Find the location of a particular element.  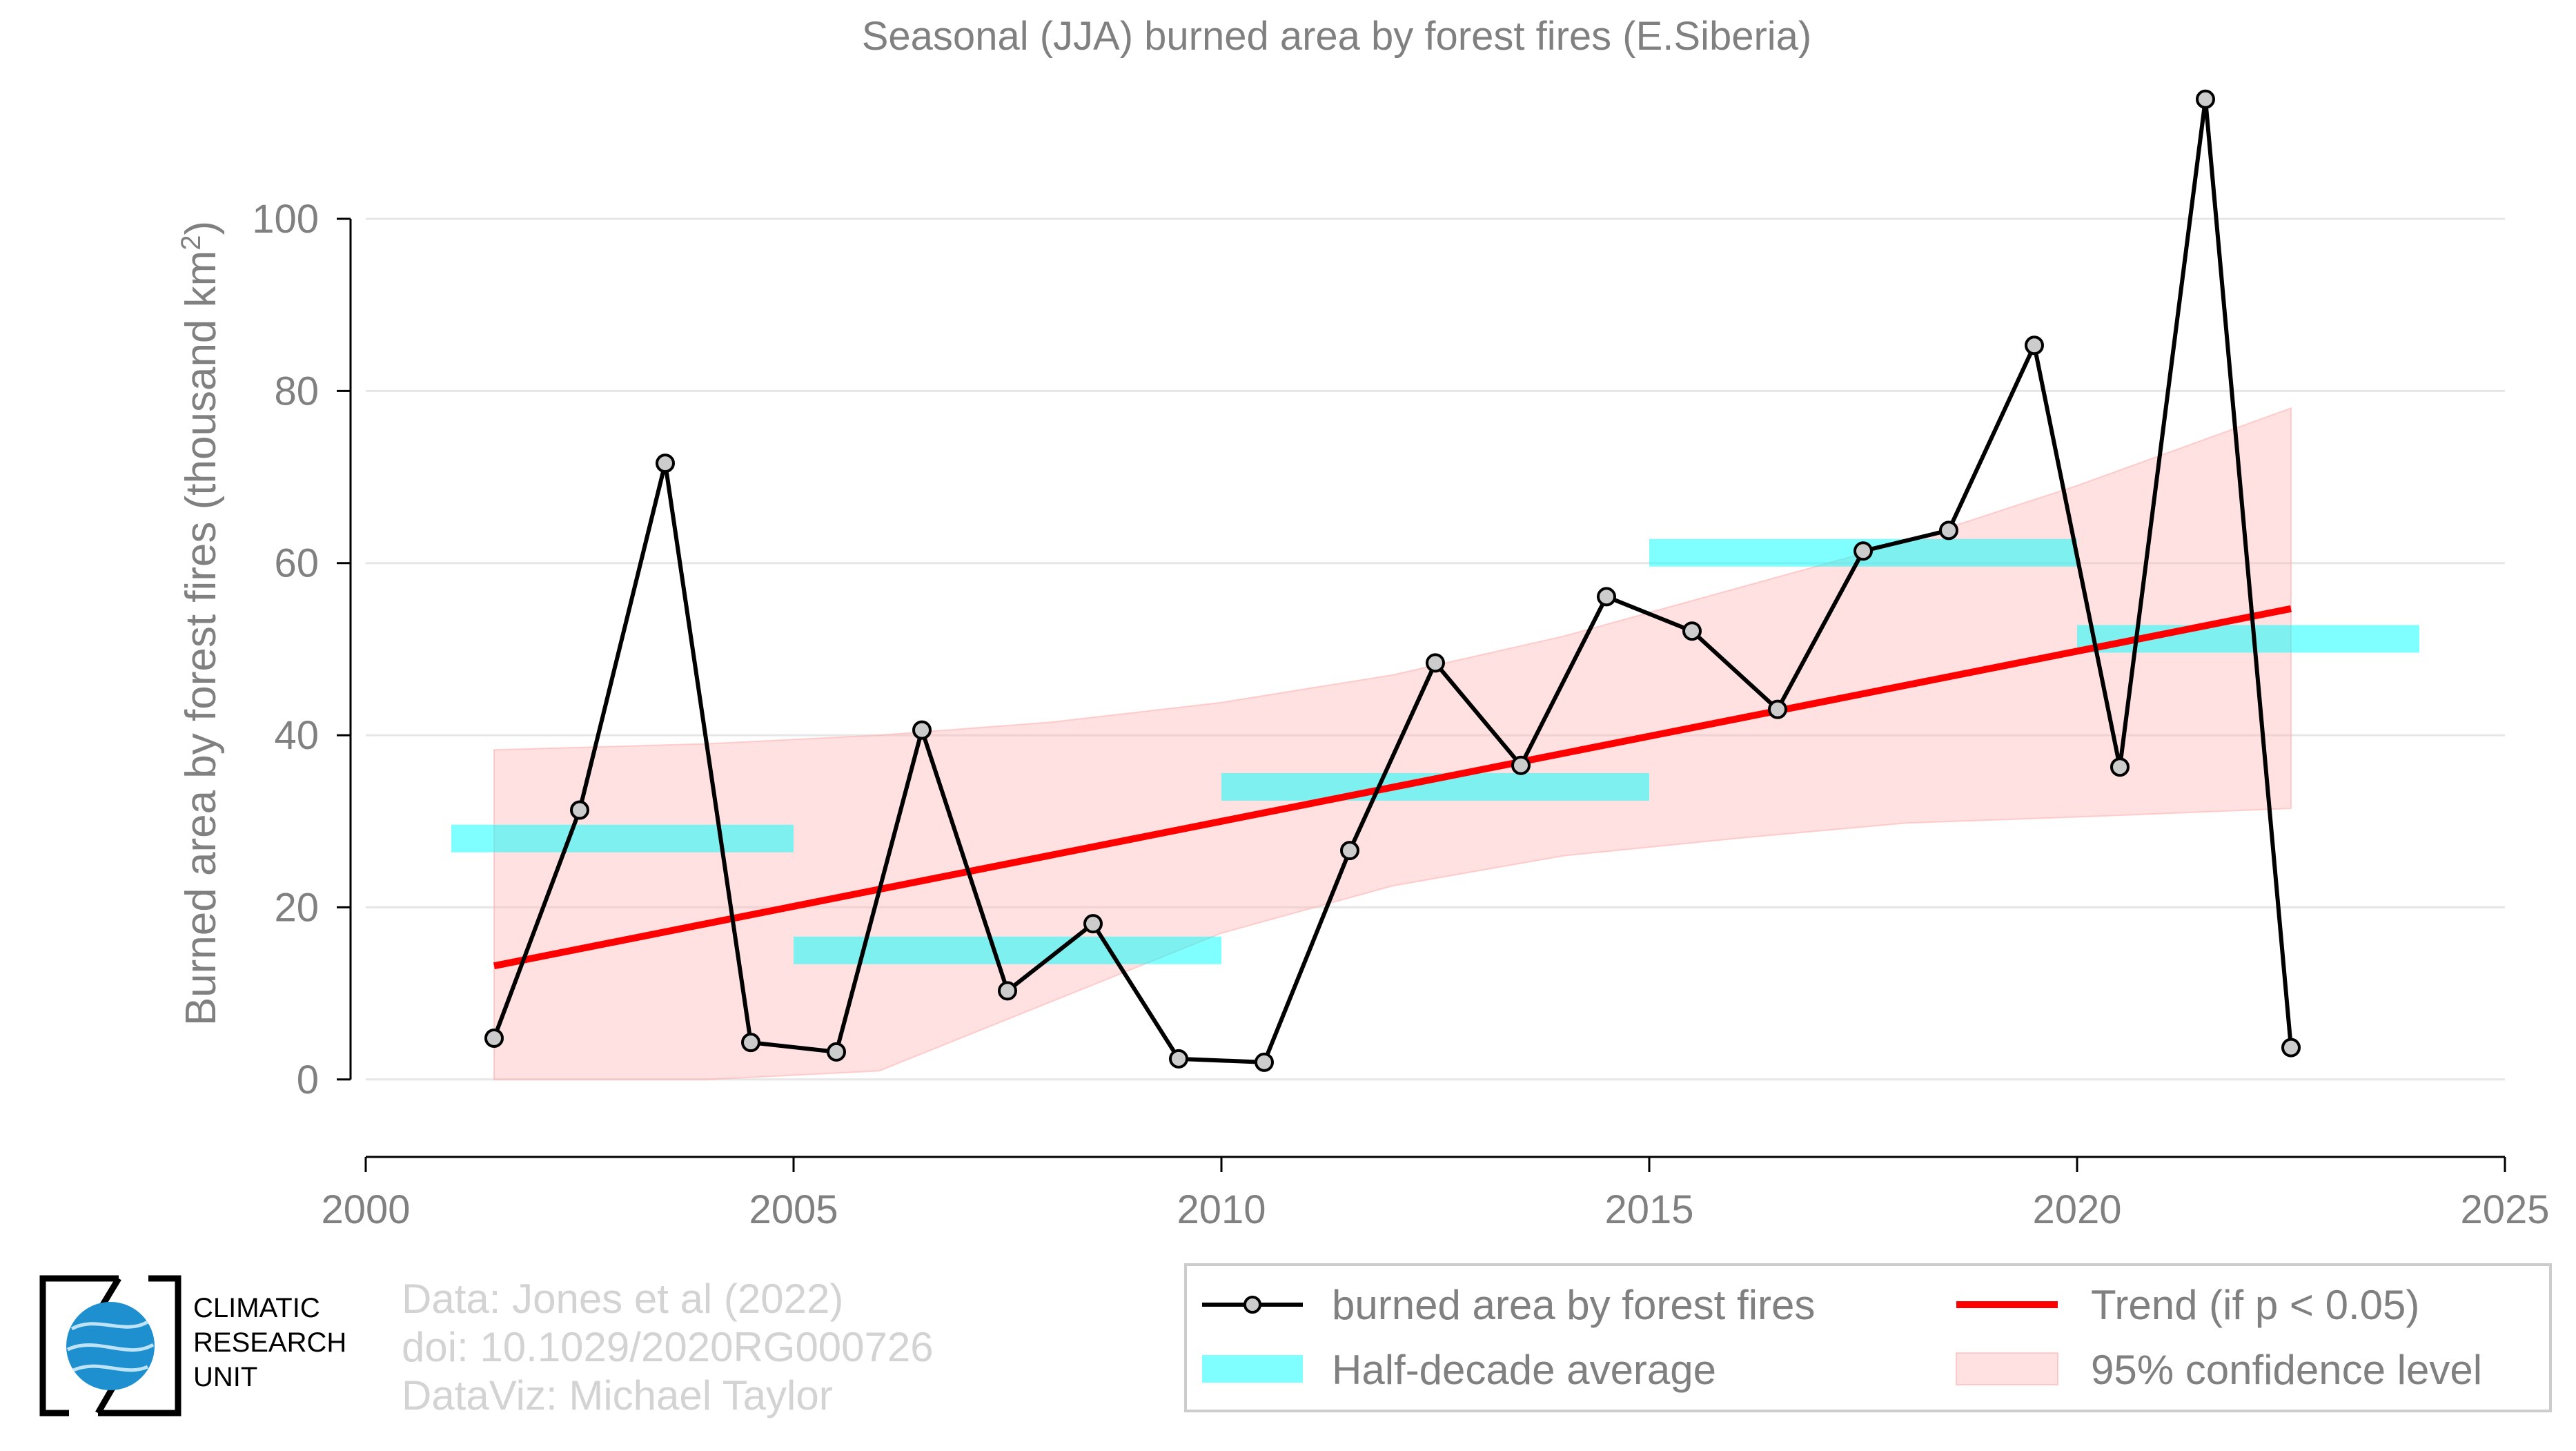

globe-swirl-icon is located at coordinates (110, 1346).